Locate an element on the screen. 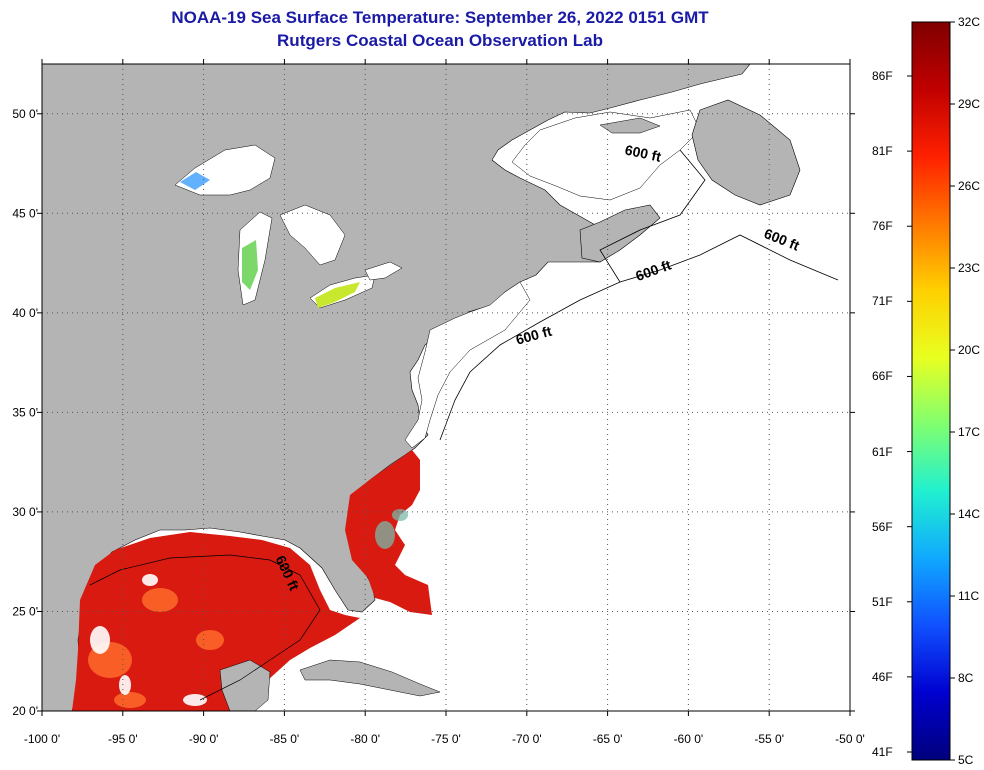  colorbar-label-f: 56F is located at coordinates (882, 526).